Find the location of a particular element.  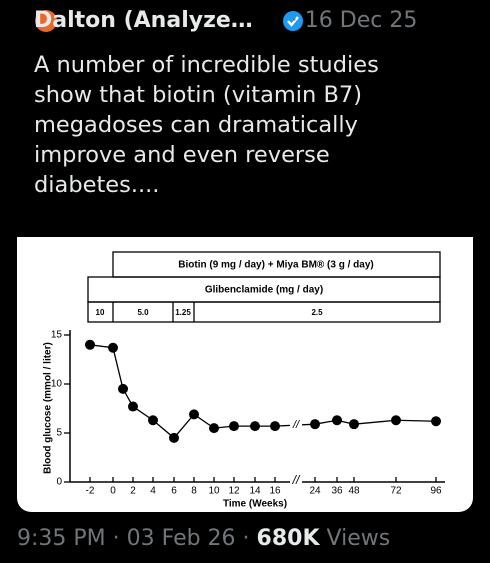

line-break-gap is located at coordinates (296, 424).